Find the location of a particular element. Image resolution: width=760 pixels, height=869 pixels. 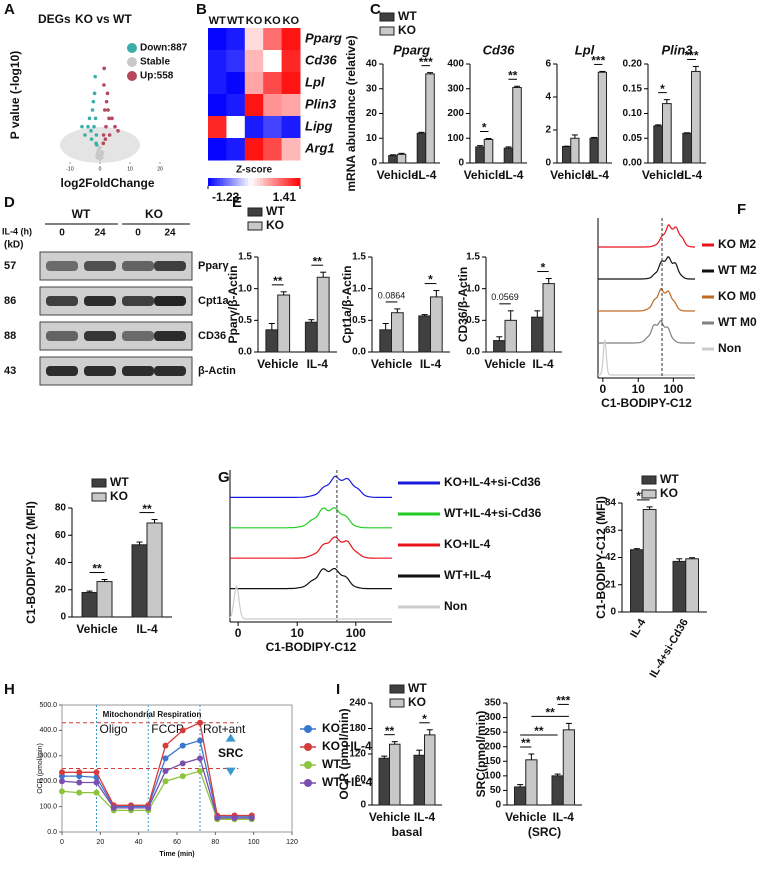

row-label: Arg1 is located at coordinates (319, 147).